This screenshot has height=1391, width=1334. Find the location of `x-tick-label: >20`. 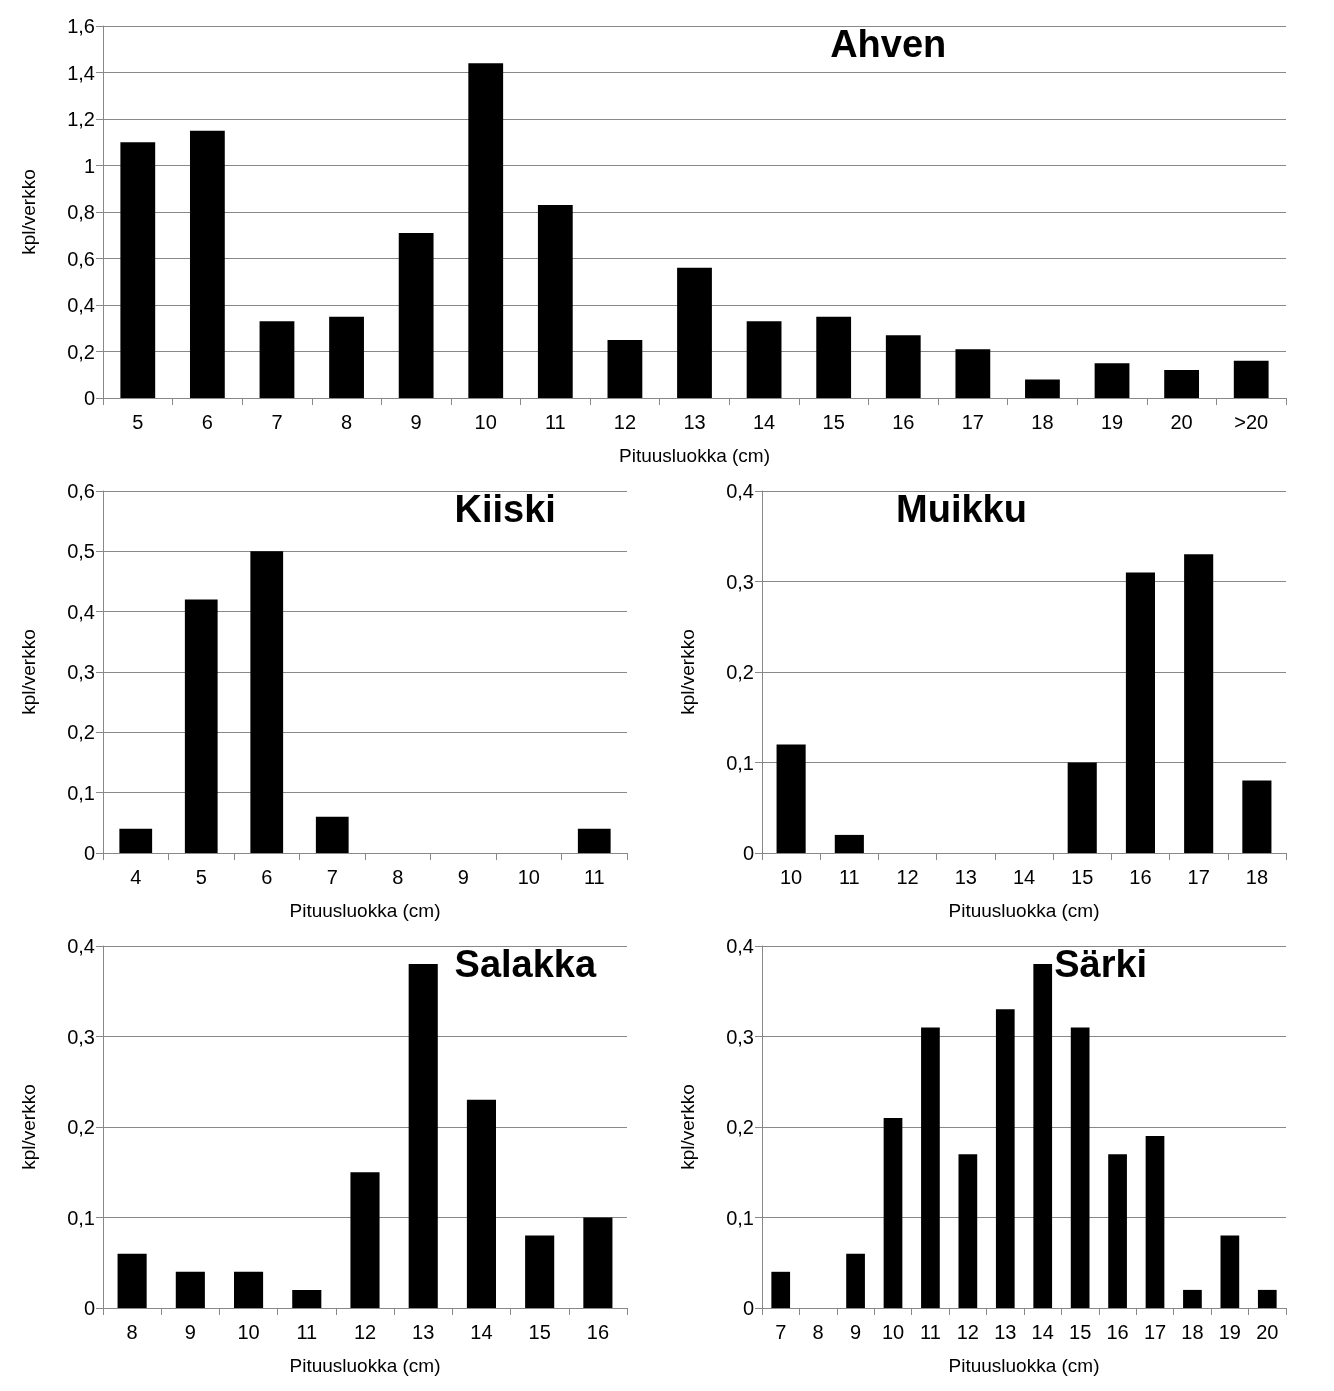

x-tick-label: >20 is located at coordinates (1251, 422).